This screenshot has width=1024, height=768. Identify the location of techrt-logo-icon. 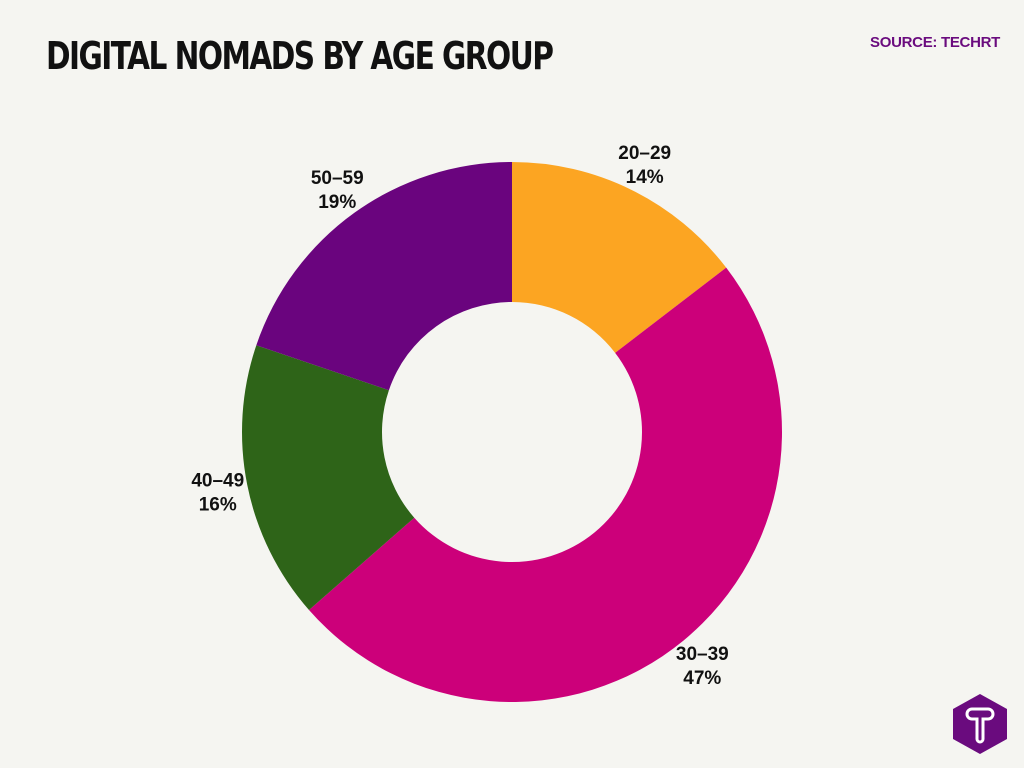
(980, 724).